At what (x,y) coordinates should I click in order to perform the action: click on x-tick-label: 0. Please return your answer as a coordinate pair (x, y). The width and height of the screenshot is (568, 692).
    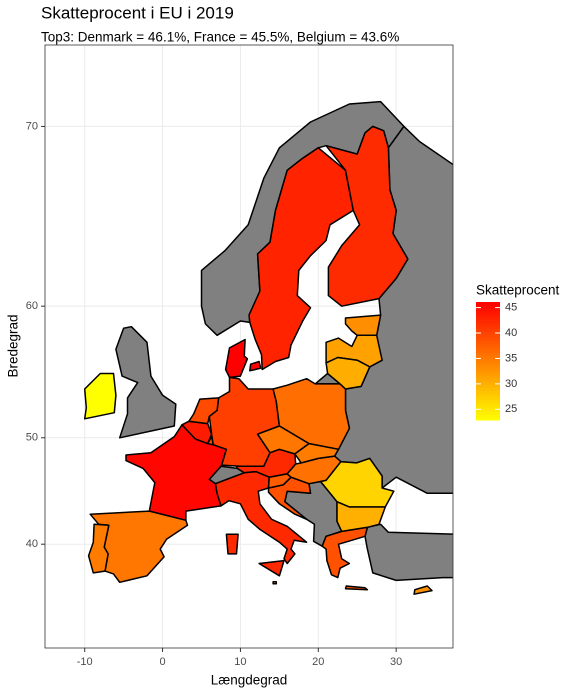
    Looking at the image, I should click on (163, 662).